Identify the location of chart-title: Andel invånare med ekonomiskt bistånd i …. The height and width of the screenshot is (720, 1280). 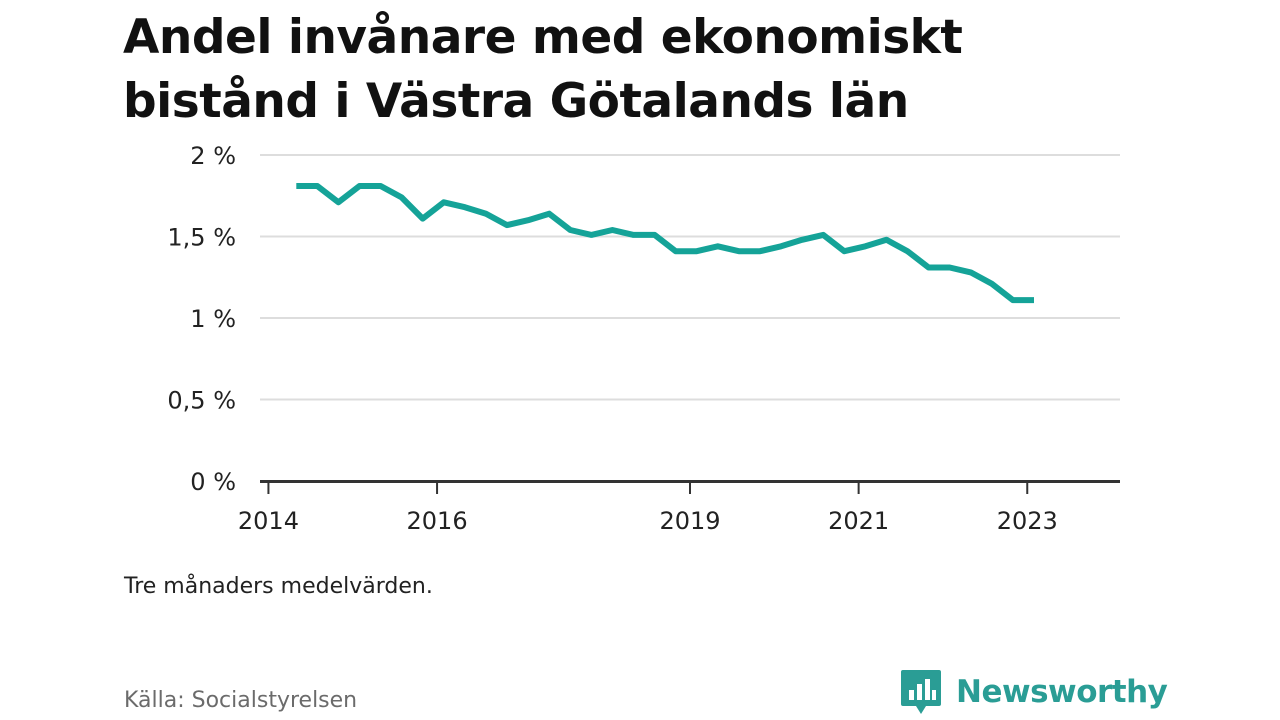
(543, 69).